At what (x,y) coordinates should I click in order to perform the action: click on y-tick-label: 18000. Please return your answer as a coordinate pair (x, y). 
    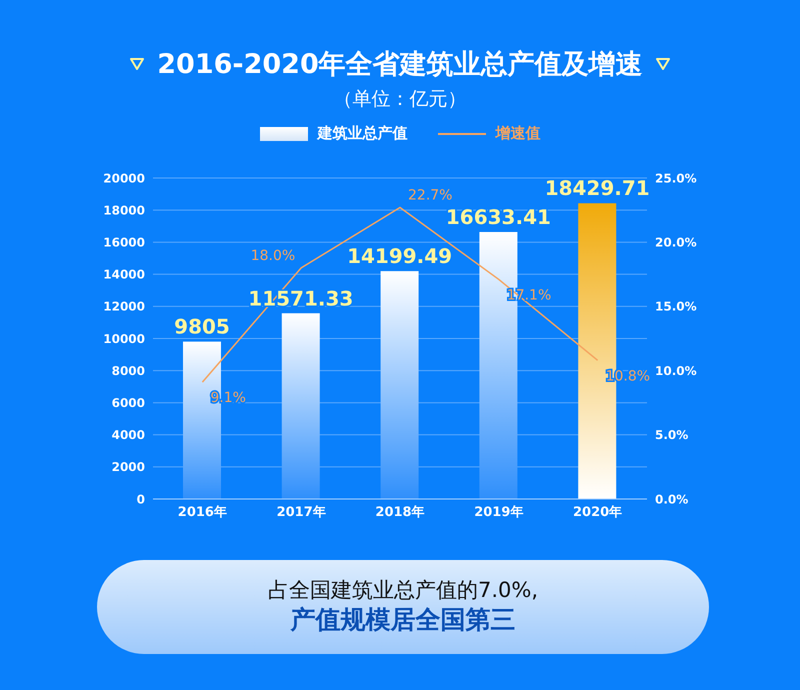
    Looking at the image, I should click on (124, 210).